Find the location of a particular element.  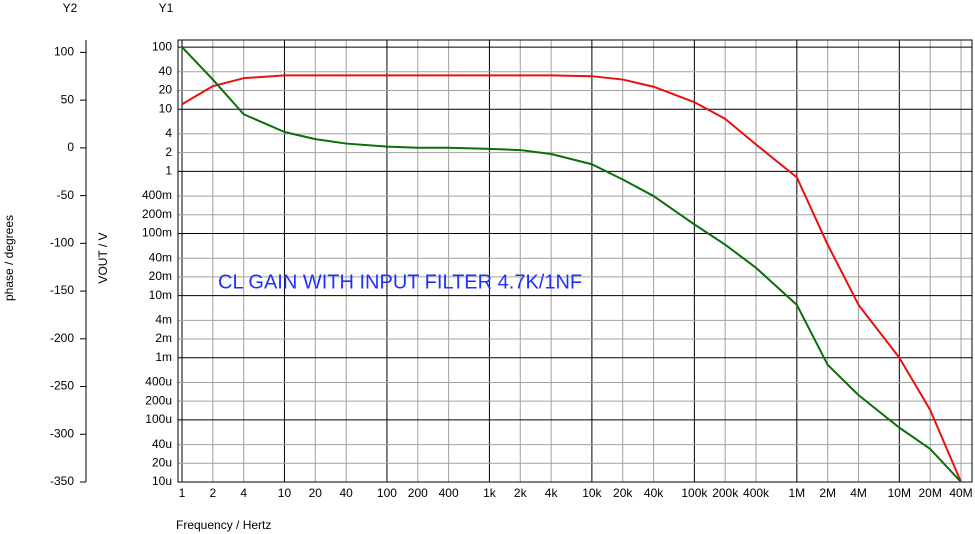

y-tick-label: 20 is located at coordinates (166, 90).